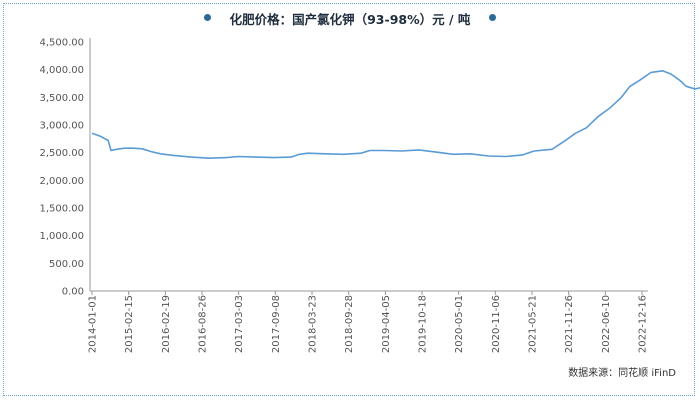 This screenshot has height=401, width=700. I want to click on x-tick-label: 2017-03-03, so click(239, 324).